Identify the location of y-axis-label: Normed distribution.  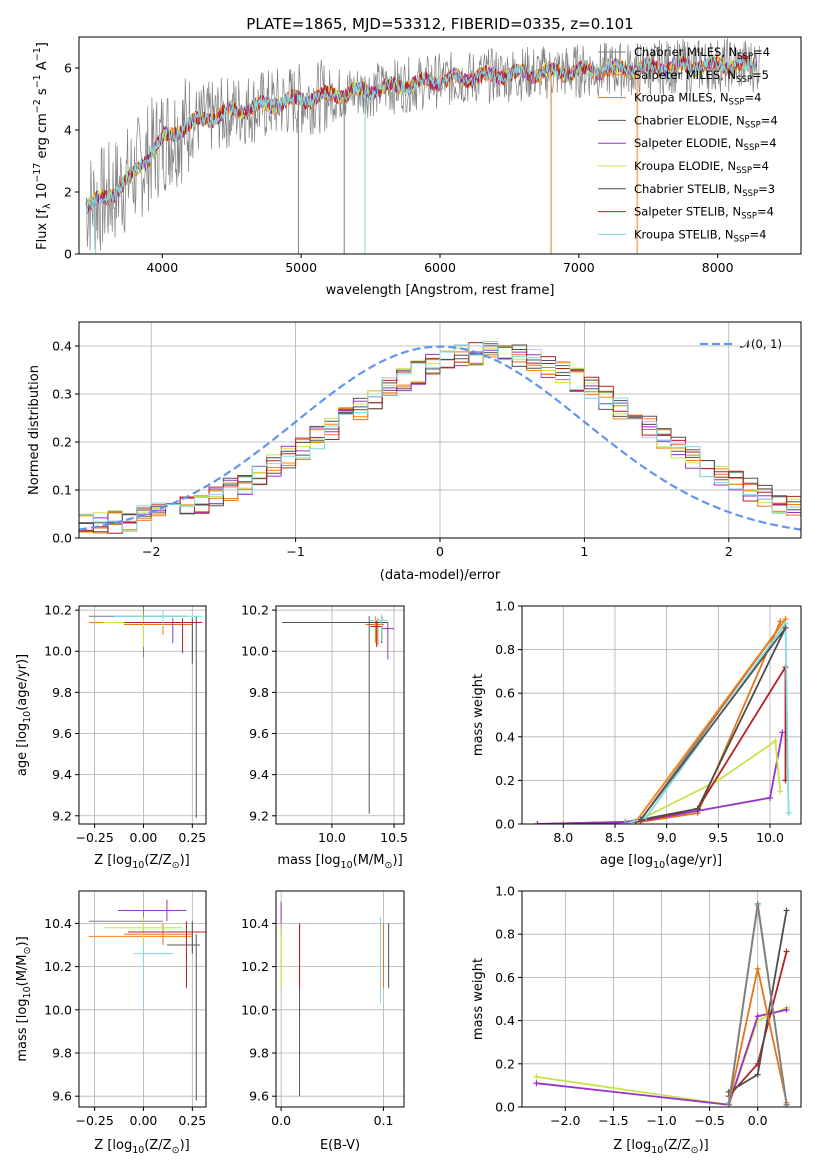
(34, 430).